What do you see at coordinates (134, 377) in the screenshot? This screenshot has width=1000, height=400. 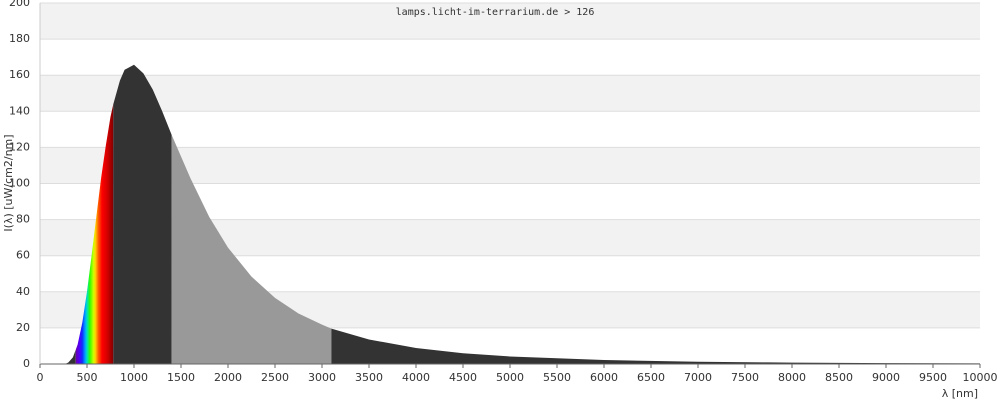 I see `x-tick-label: 1000` at bounding box center [134, 377].